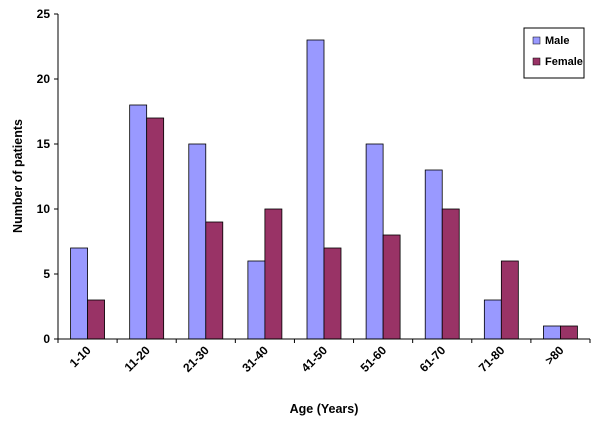  I want to click on legend-swatch-female, so click(536, 61).